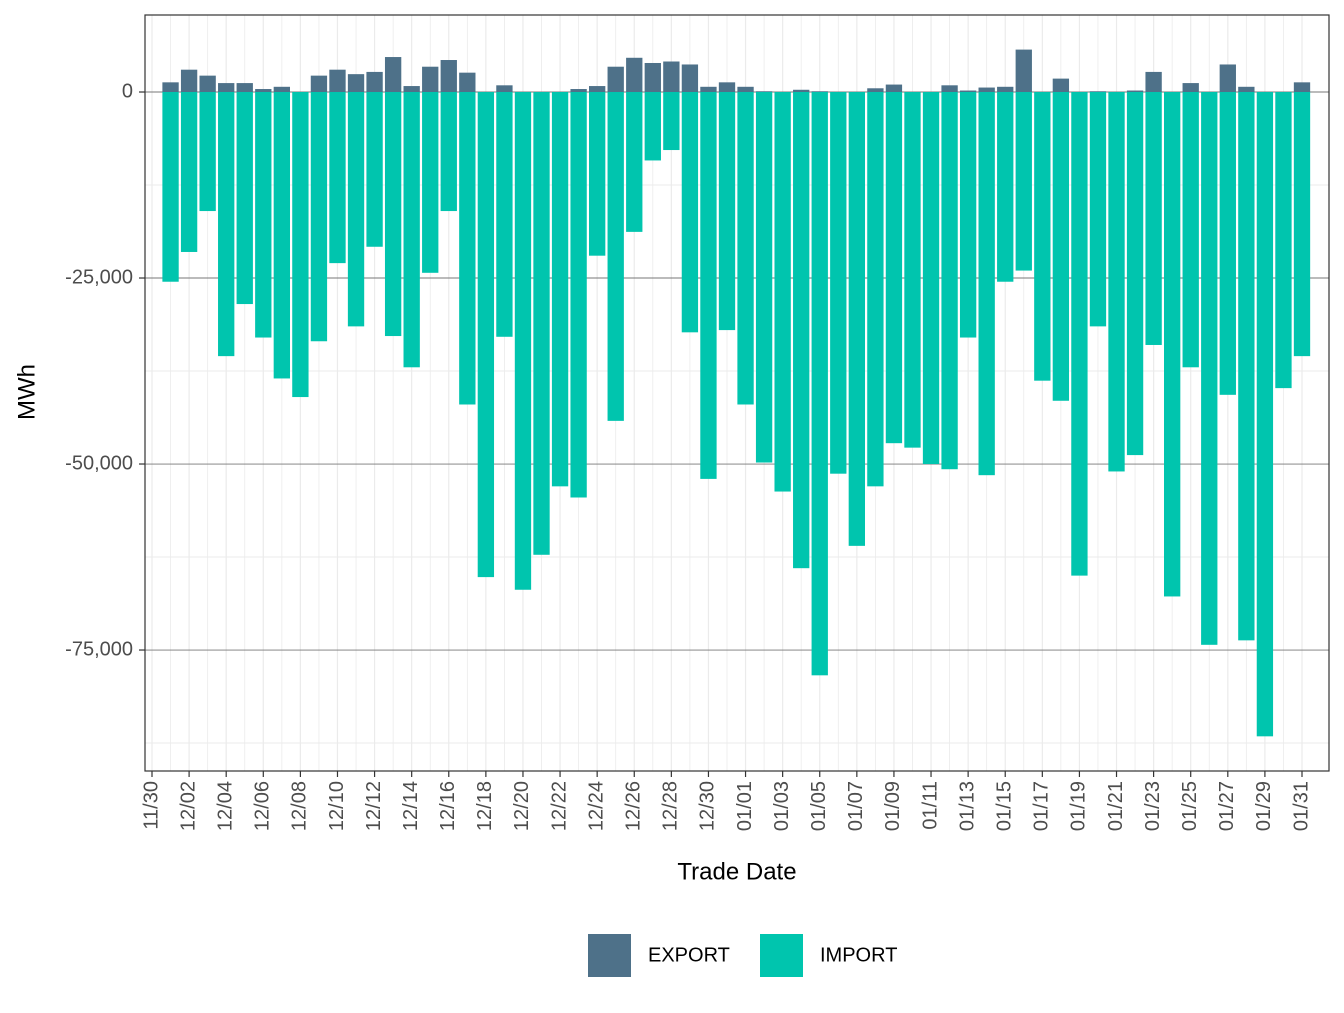  Describe the element at coordinates (1116, 806) in the screenshot. I see `x-tick-label: 01/21` at that location.